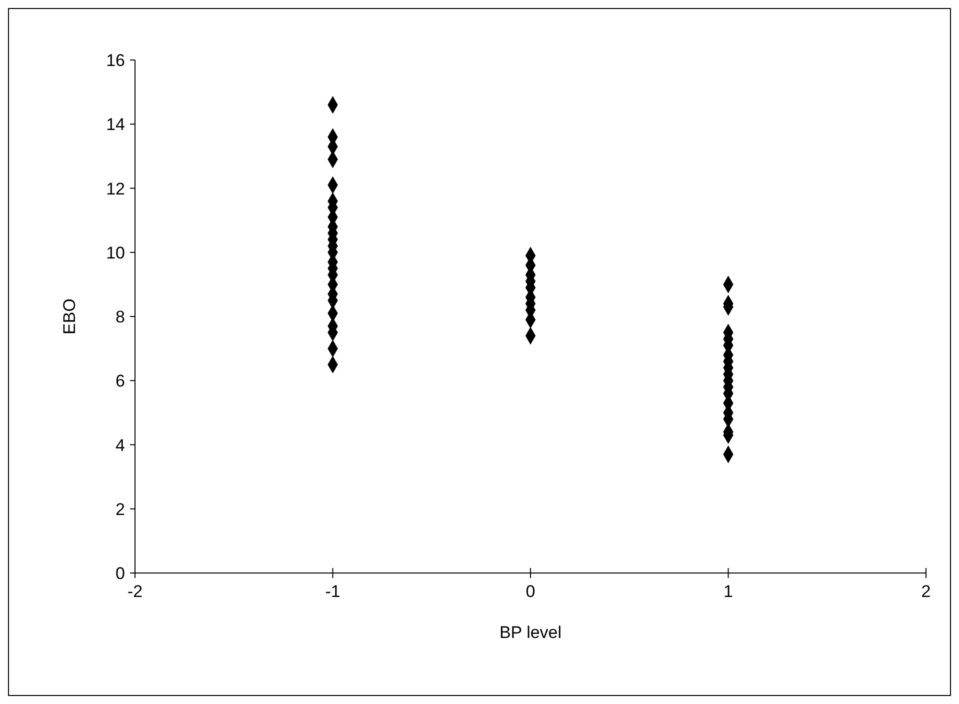  I want to click on y-tick-label: 10, so click(115, 252).